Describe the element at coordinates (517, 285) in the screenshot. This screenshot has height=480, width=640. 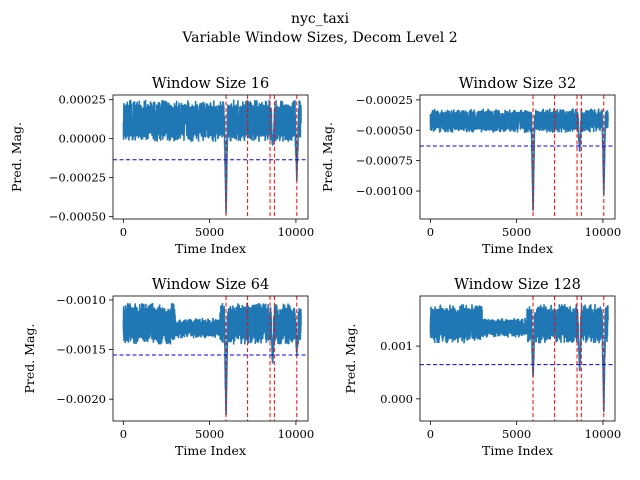
I see `subplot-title: Window Size 128` at that location.